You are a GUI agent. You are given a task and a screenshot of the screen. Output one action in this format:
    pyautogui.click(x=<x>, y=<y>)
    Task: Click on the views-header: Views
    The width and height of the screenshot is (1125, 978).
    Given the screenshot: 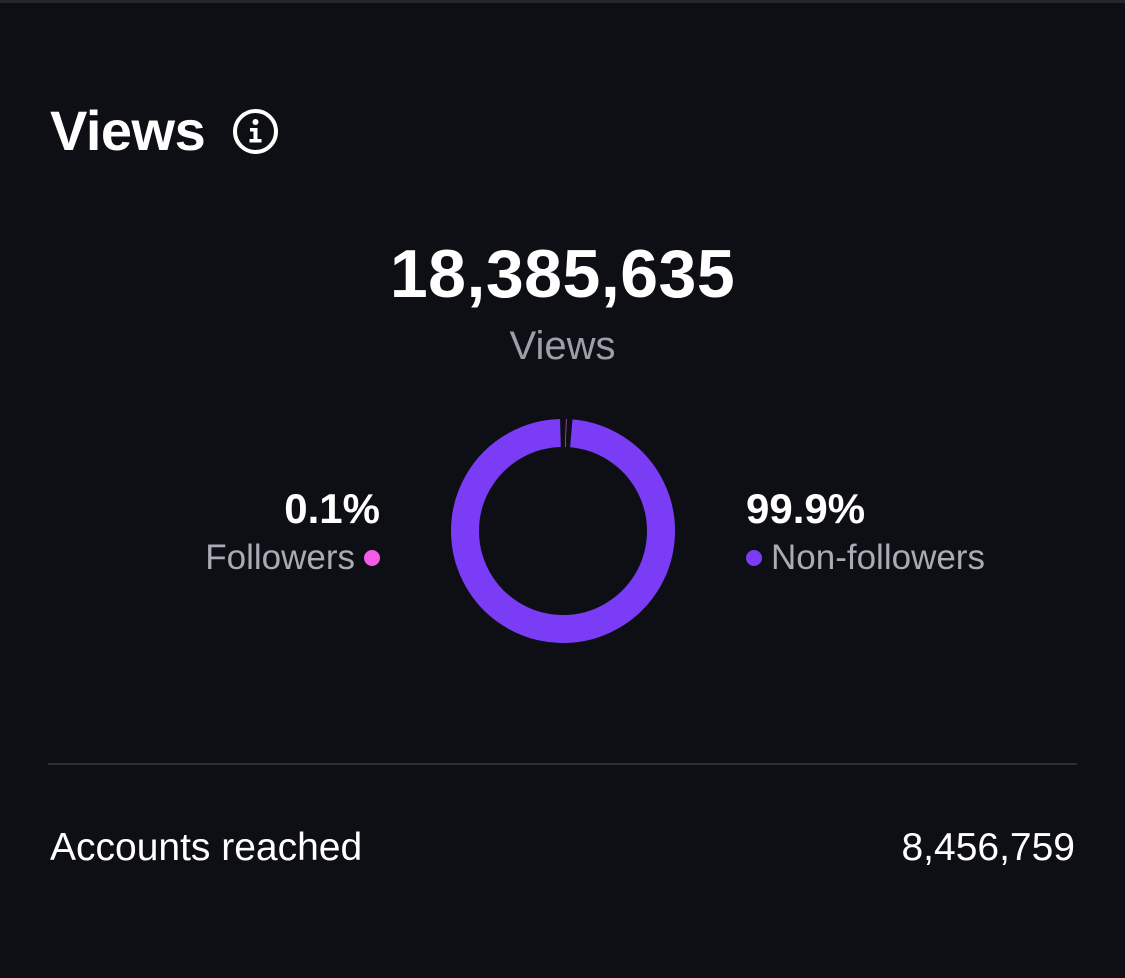 What is the action you would take?
    pyautogui.click(x=164, y=131)
    